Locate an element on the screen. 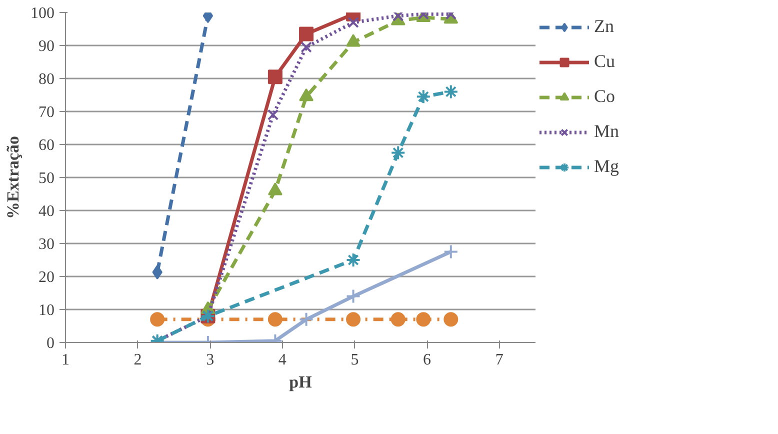  x-tick-label: 2 is located at coordinates (138, 360).